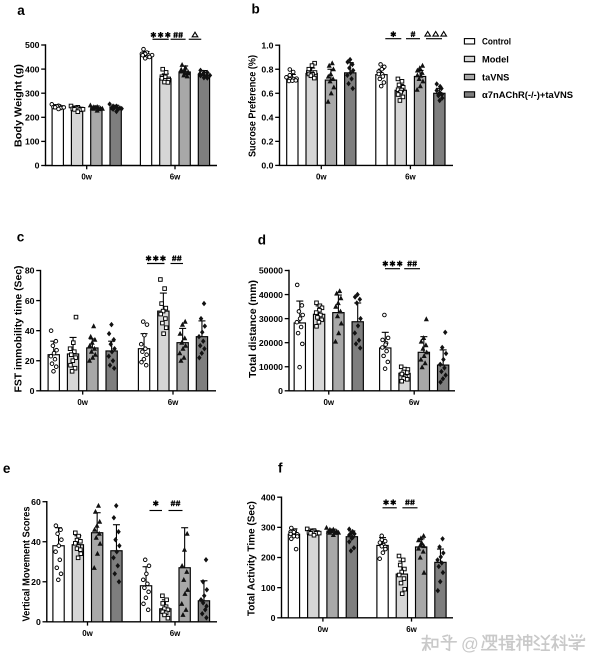 This screenshot has height=666, width=600. I want to click on svg-text: Total Activity Time (Sec), so click(252, 558).